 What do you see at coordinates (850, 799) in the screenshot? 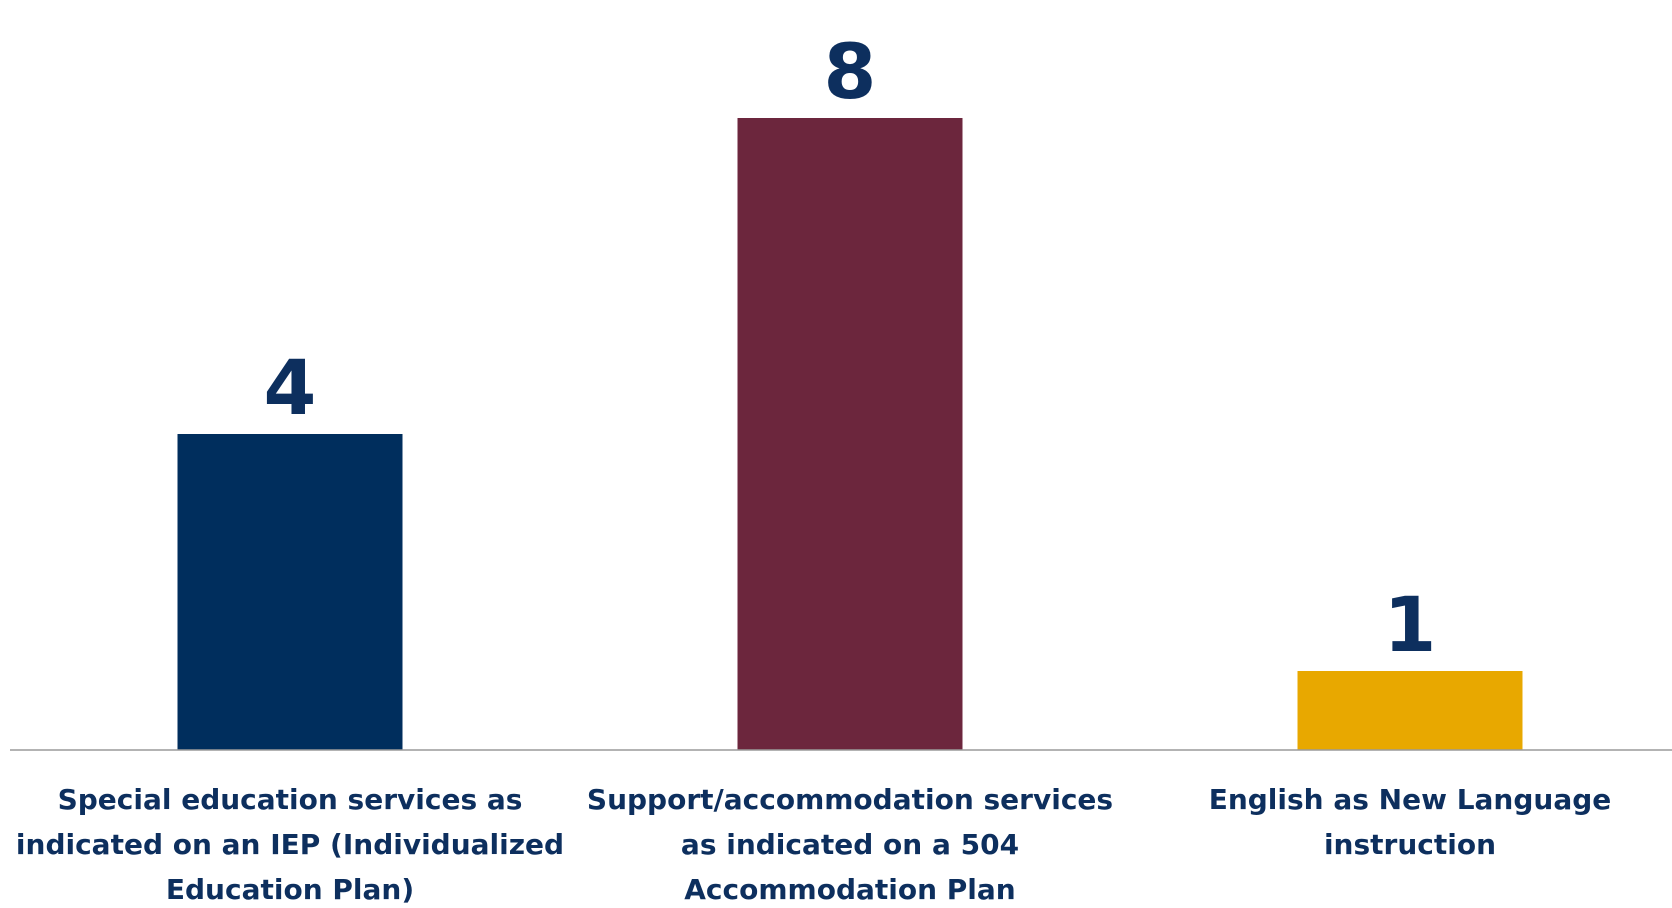
I see `category-label-line: Support/accommodation services` at bounding box center [850, 799].